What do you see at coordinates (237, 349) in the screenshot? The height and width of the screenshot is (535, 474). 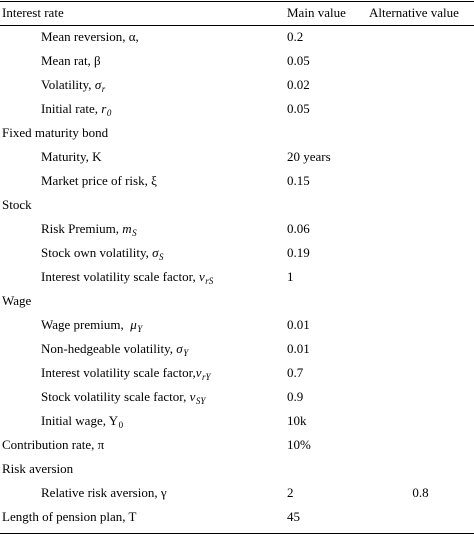 I see `table-row-non-hedgeable-volatility: Non-hedgeable volatility, σY 0.01` at bounding box center [237, 349].